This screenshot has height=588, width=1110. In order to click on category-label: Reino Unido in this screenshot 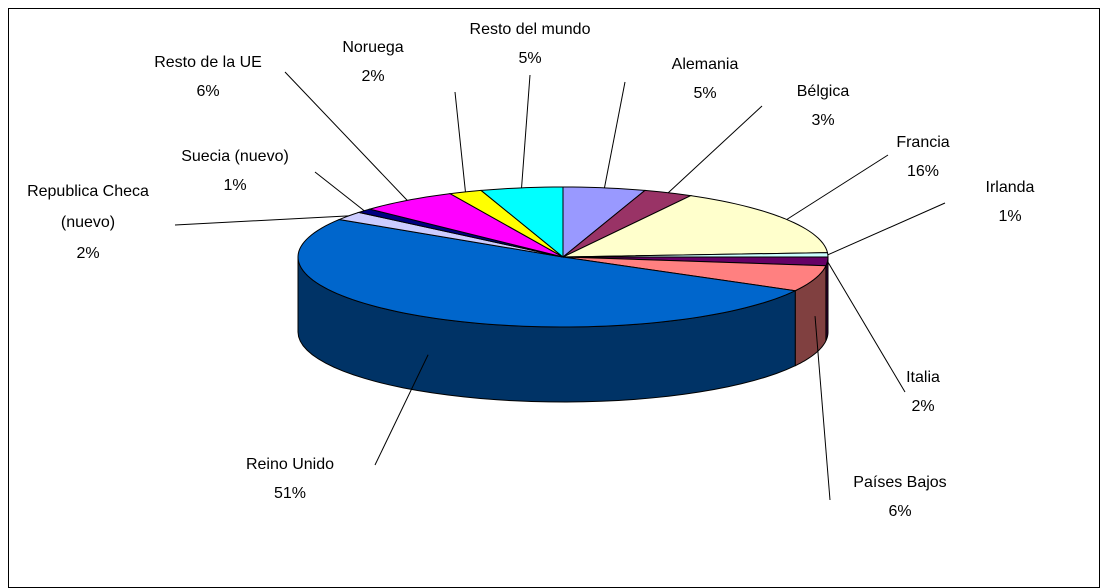, I will do `click(290, 464)`.